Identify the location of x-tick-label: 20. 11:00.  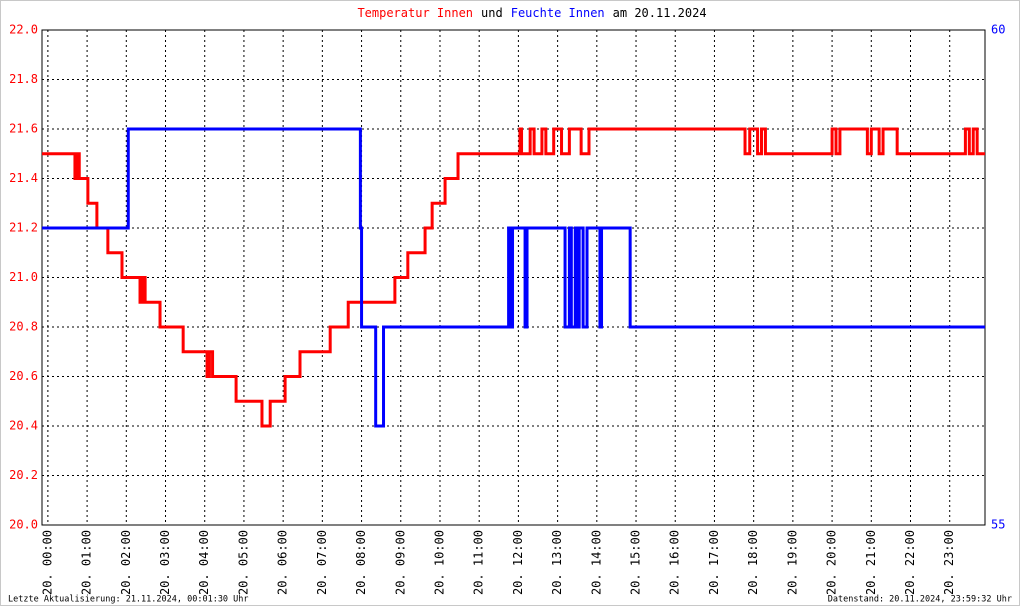
(479, 562).